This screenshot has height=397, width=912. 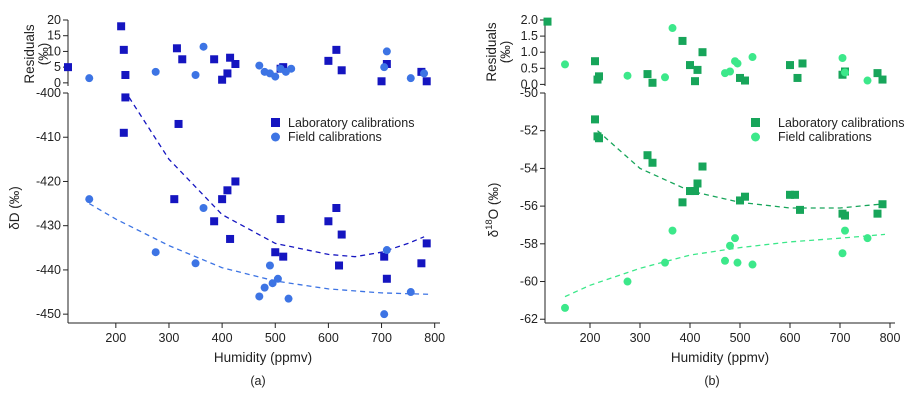 What do you see at coordinates (720, 357) in the screenshot?
I see `panel-b-x-axis-label: Humidity (ppmv)` at bounding box center [720, 357].